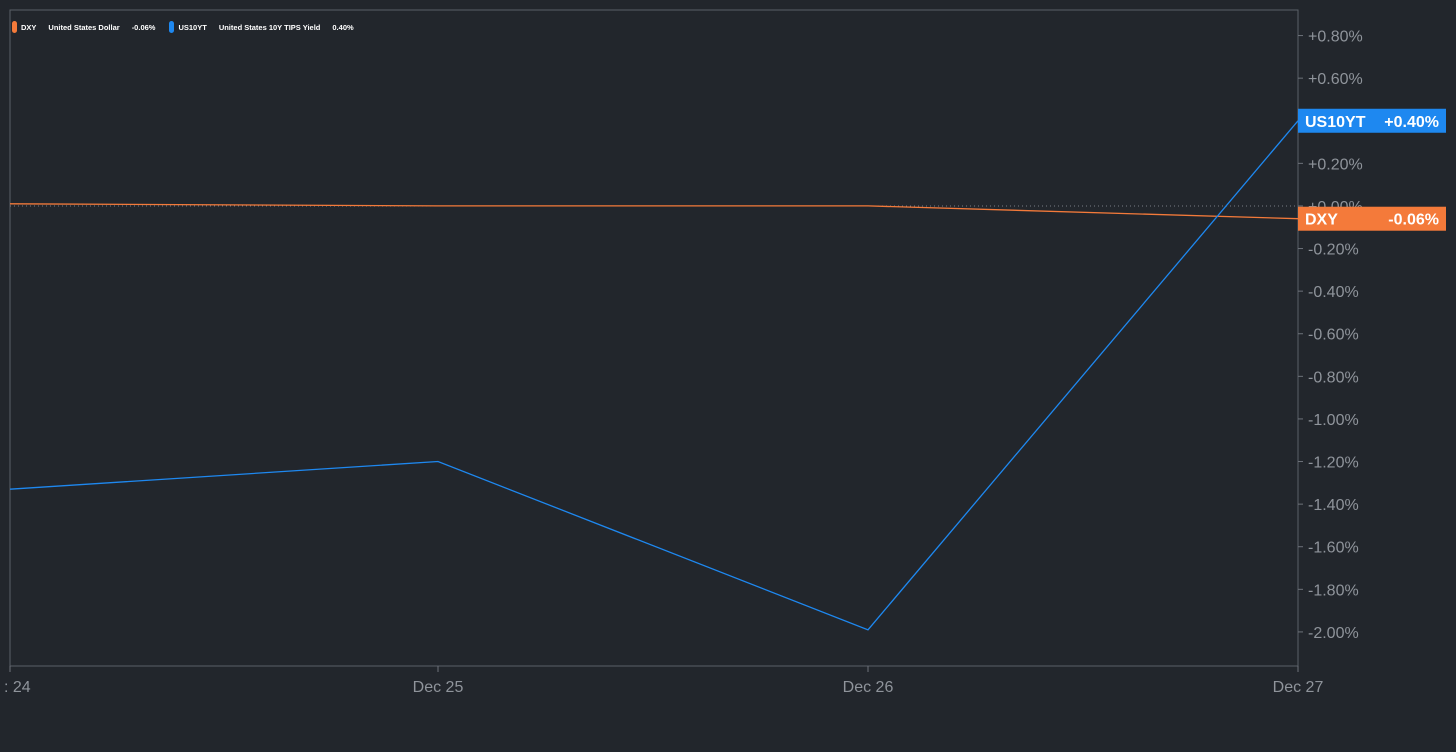 The width and height of the screenshot is (1456, 752). I want to click on y-tick-label: -1.00%, so click(1333, 420).